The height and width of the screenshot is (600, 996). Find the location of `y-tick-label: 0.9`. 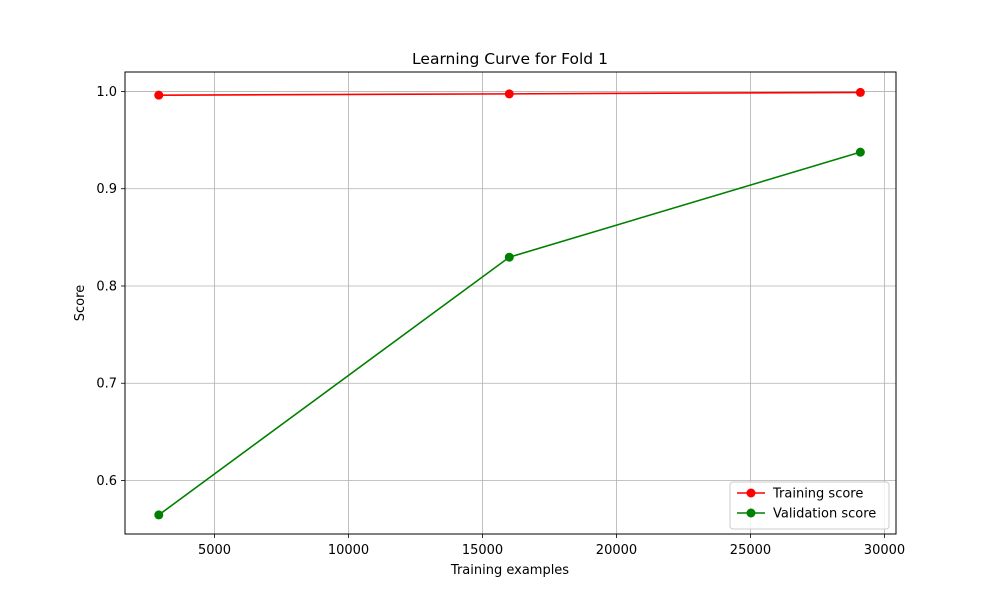

y-tick-label: 0.9 is located at coordinates (106, 189).